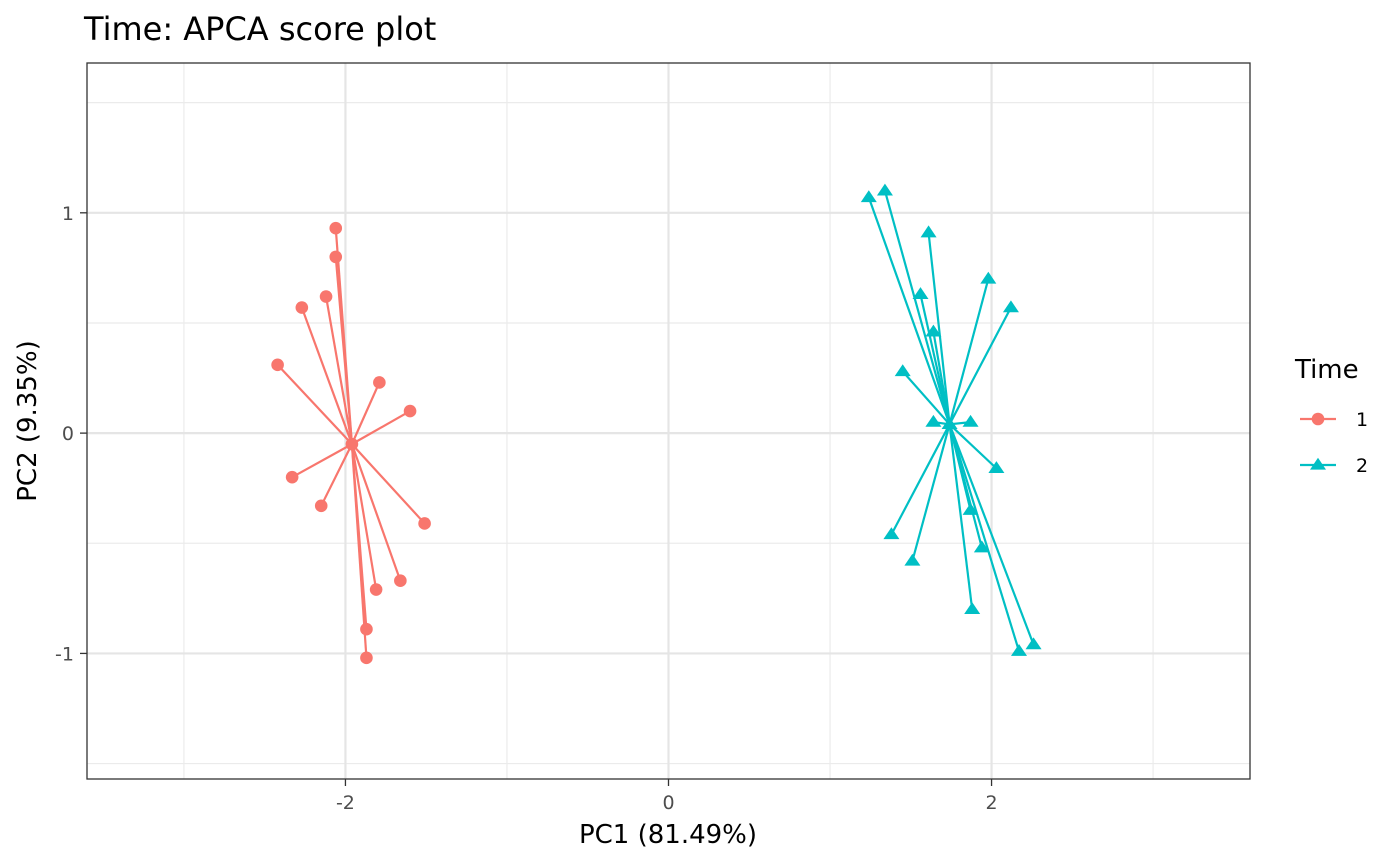 This screenshot has height=865, width=1400. What do you see at coordinates (259, 29) in the screenshot?
I see `chart-title: Time: APCA score plot` at bounding box center [259, 29].